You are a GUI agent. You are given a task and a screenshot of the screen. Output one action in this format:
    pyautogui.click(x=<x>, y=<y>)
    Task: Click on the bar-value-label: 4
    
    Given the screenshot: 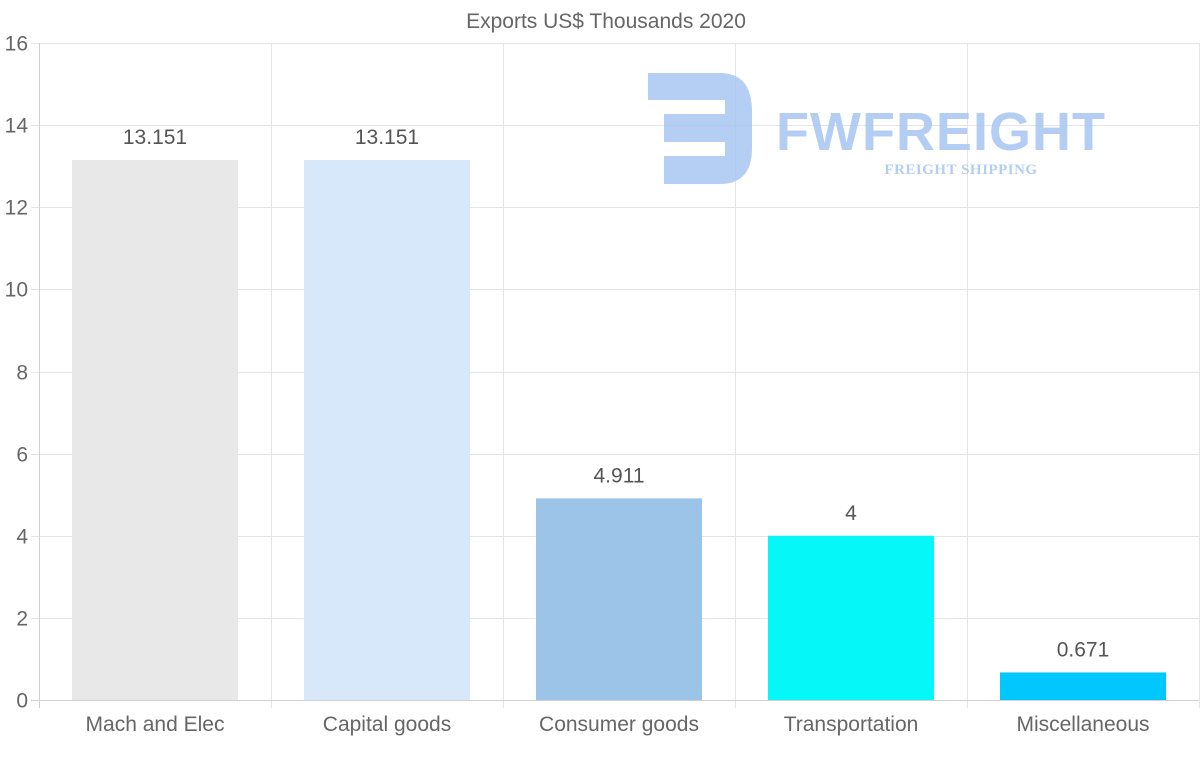 What is the action you would take?
    pyautogui.click(x=851, y=513)
    